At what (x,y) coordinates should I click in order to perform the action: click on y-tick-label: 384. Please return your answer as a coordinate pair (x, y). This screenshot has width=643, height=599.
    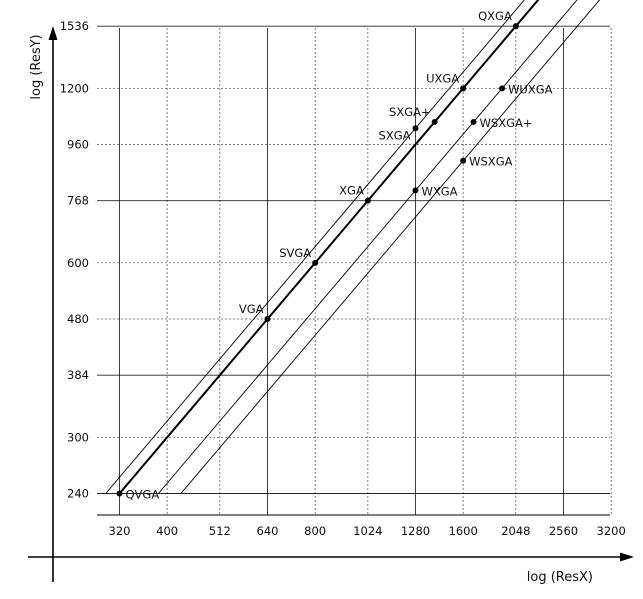
    Looking at the image, I should click on (78, 375).